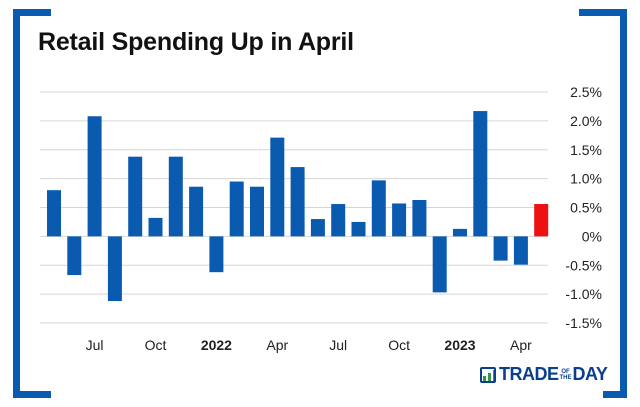  Describe the element at coordinates (216, 345) in the screenshot. I see `x-tick-label: 2022` at that location.